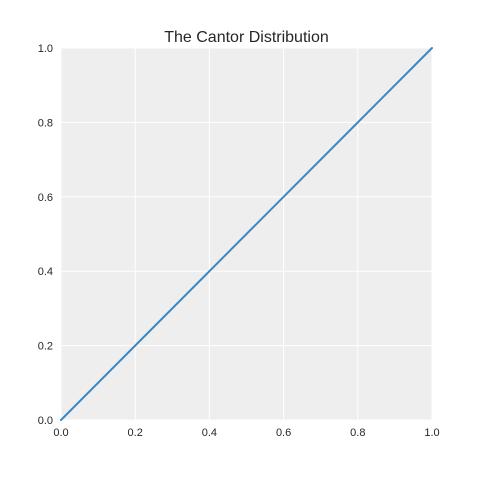  What do you see at coordinates (45, 235) in the screenshot?
I see `y-axis-ticks: 0.0 0.2 0.4 0.6 0.8 1.0` at bounding box center [45, 235].